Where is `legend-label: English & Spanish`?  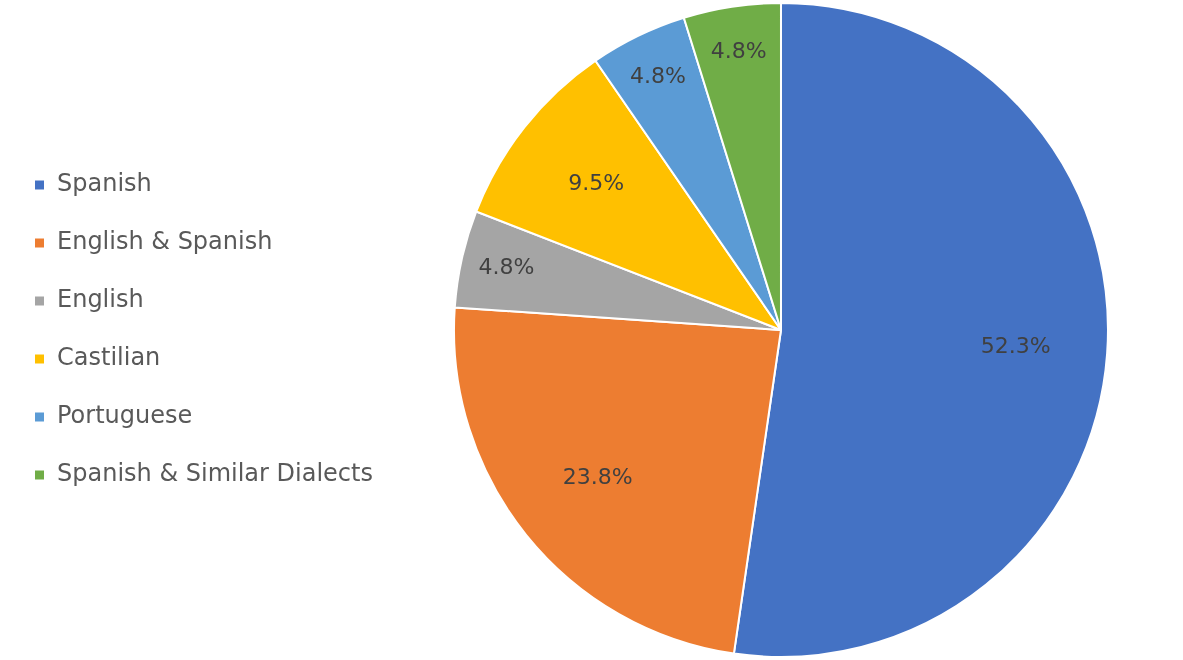 legend-label: English & Spanish is located at coordinates (165, 241).